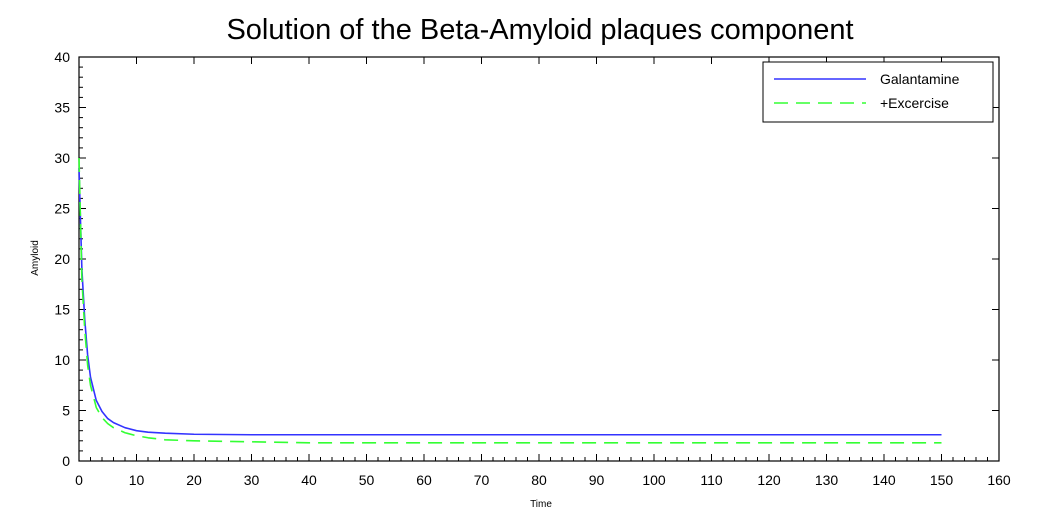 This screenshot has width=1050, height=529. Describe the element at coordinates (62, 158) in the screenshot. I see `y-tick-label: 30` at that location.